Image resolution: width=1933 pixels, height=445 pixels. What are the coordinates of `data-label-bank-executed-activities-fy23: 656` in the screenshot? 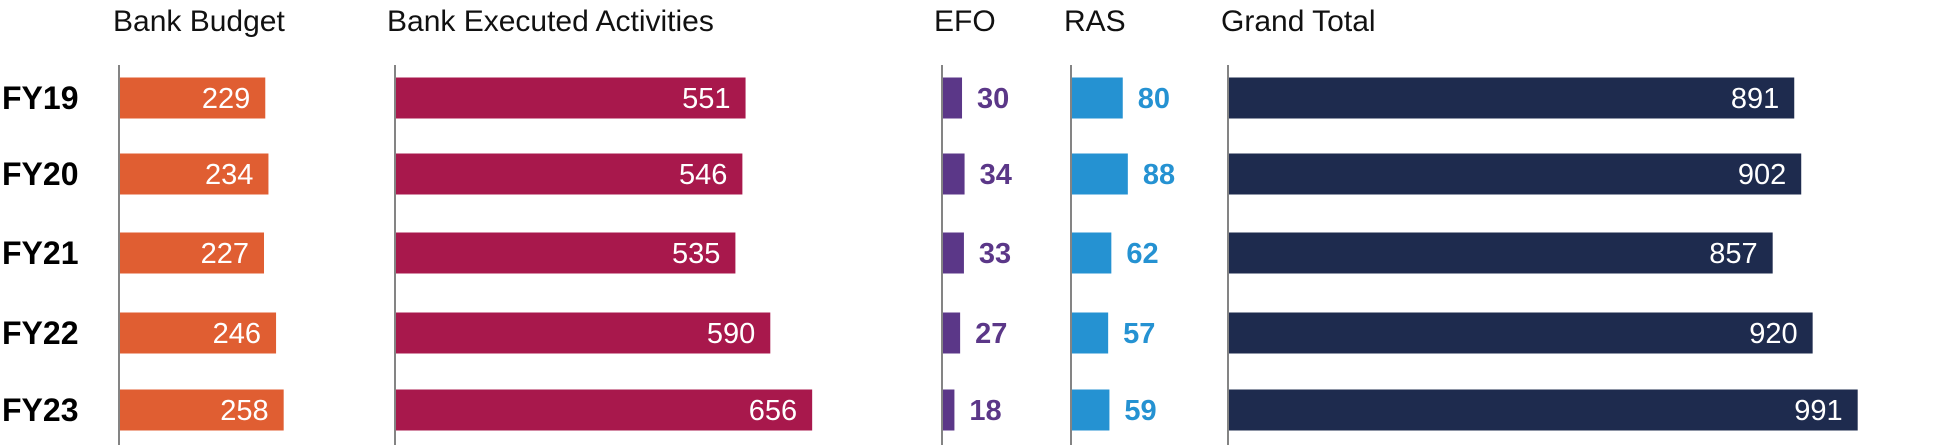 It's located at (773, 411).